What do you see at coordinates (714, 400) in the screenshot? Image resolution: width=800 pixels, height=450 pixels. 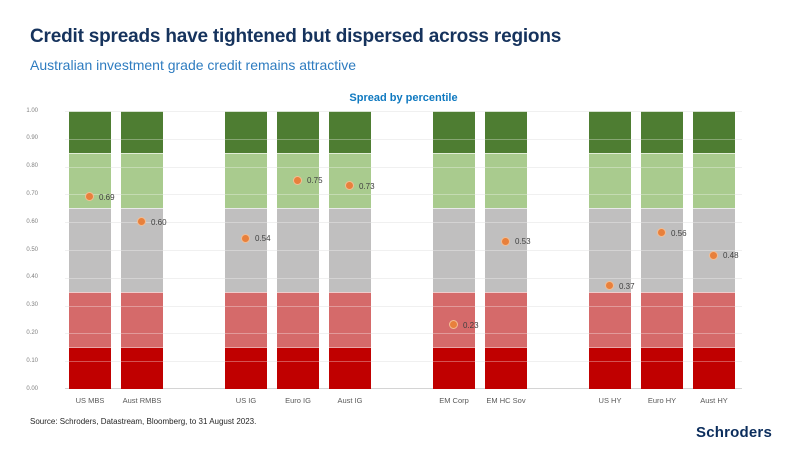 I see `x-axis-label-aust-hy: Aust HY` at bounding box center [714, 400].